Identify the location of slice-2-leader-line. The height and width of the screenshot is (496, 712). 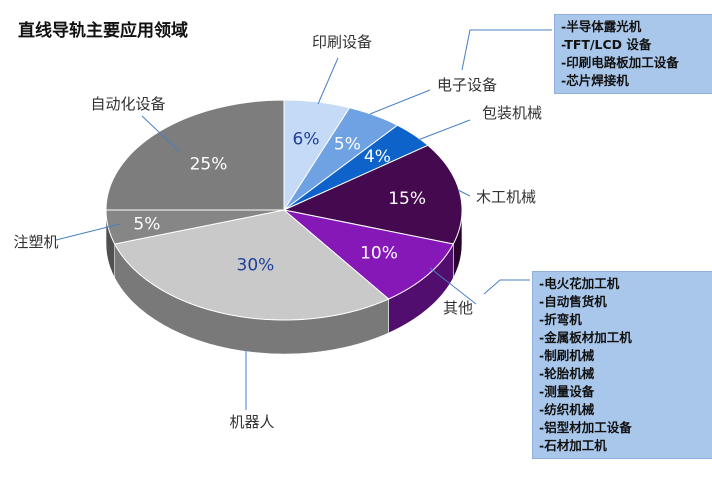
(400, 102).